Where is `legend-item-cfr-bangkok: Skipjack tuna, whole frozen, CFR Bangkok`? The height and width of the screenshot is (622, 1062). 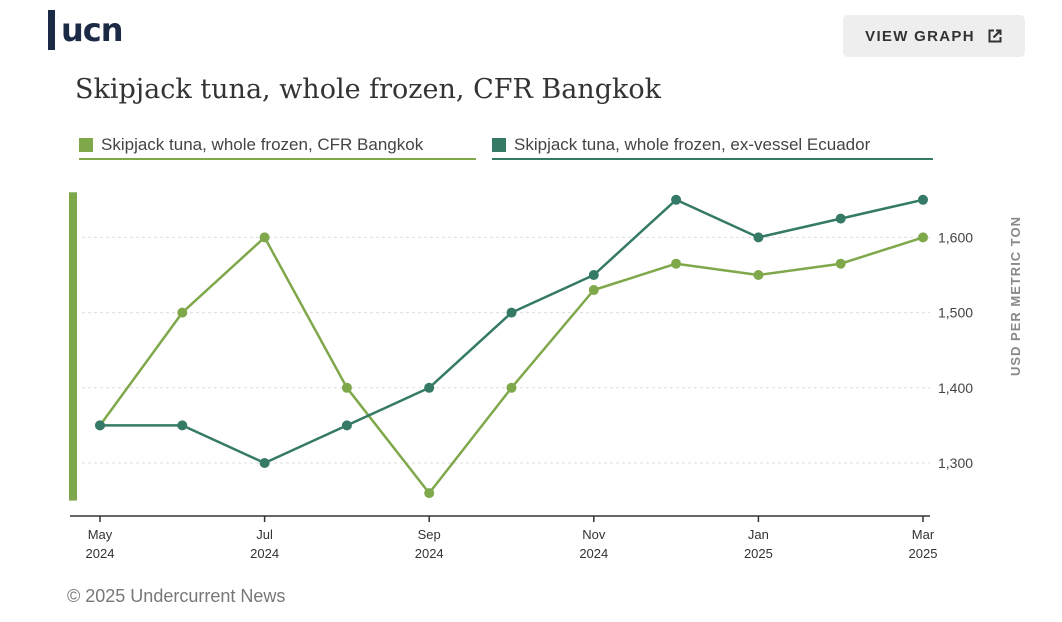 legend-item-cfr-bangkok: Skipjack tuna, whole frozen, CFR Bangkok is located at coordinates (277, 146).